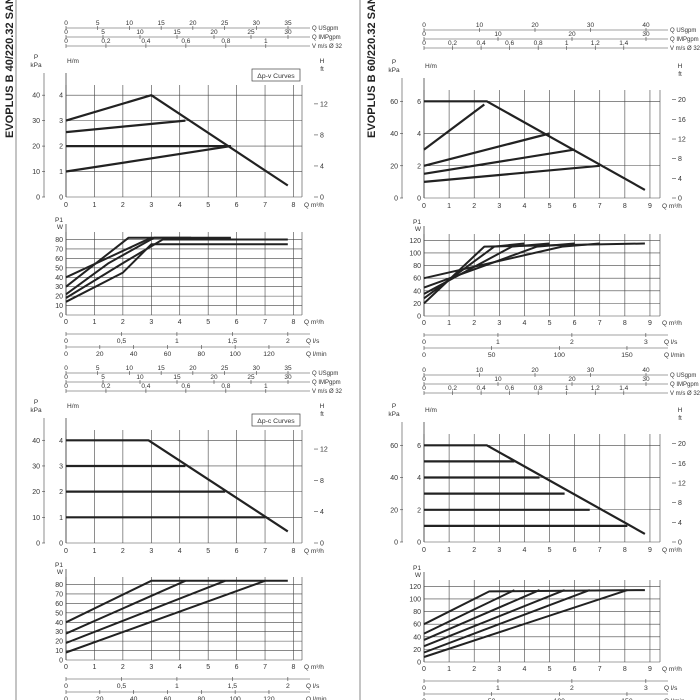 The width and height of the screenshot is (700, 700). What do you see at coordinates (623, 388) in the screenshot?
I see `top-axis-tick-label: 1,4` at bounding box center [623, 388].